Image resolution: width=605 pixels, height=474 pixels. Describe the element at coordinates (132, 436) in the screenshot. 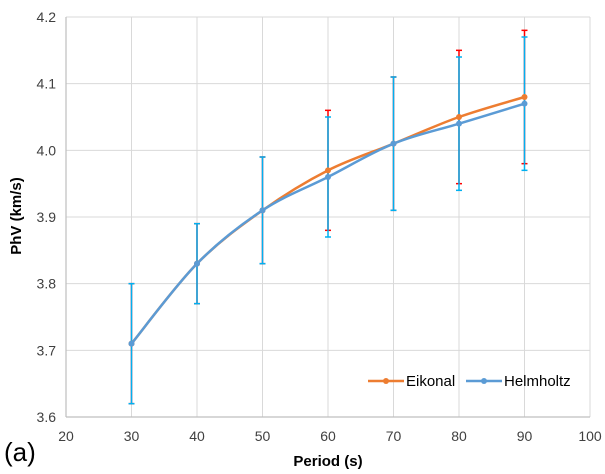

I see `x-tick-label: 30` at that location.